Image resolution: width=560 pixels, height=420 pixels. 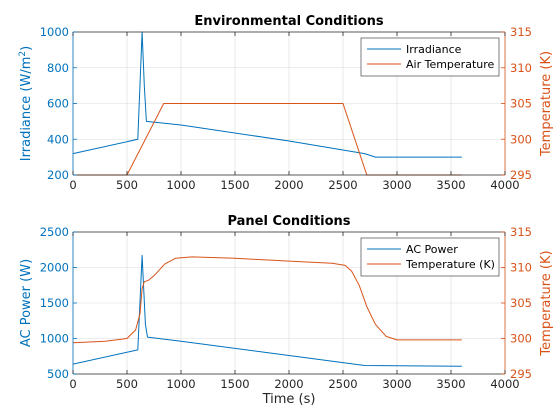 I want to click on chart-title: Panel Conditions, so click(x=288, y=221).